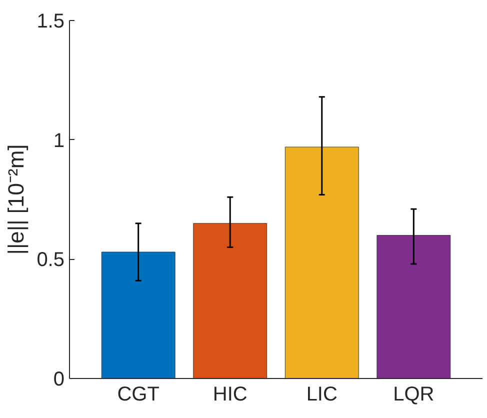 The width and height of the screenshot is (487, 418). I want to click on x-tick-label: LIC, so click(322, 395).